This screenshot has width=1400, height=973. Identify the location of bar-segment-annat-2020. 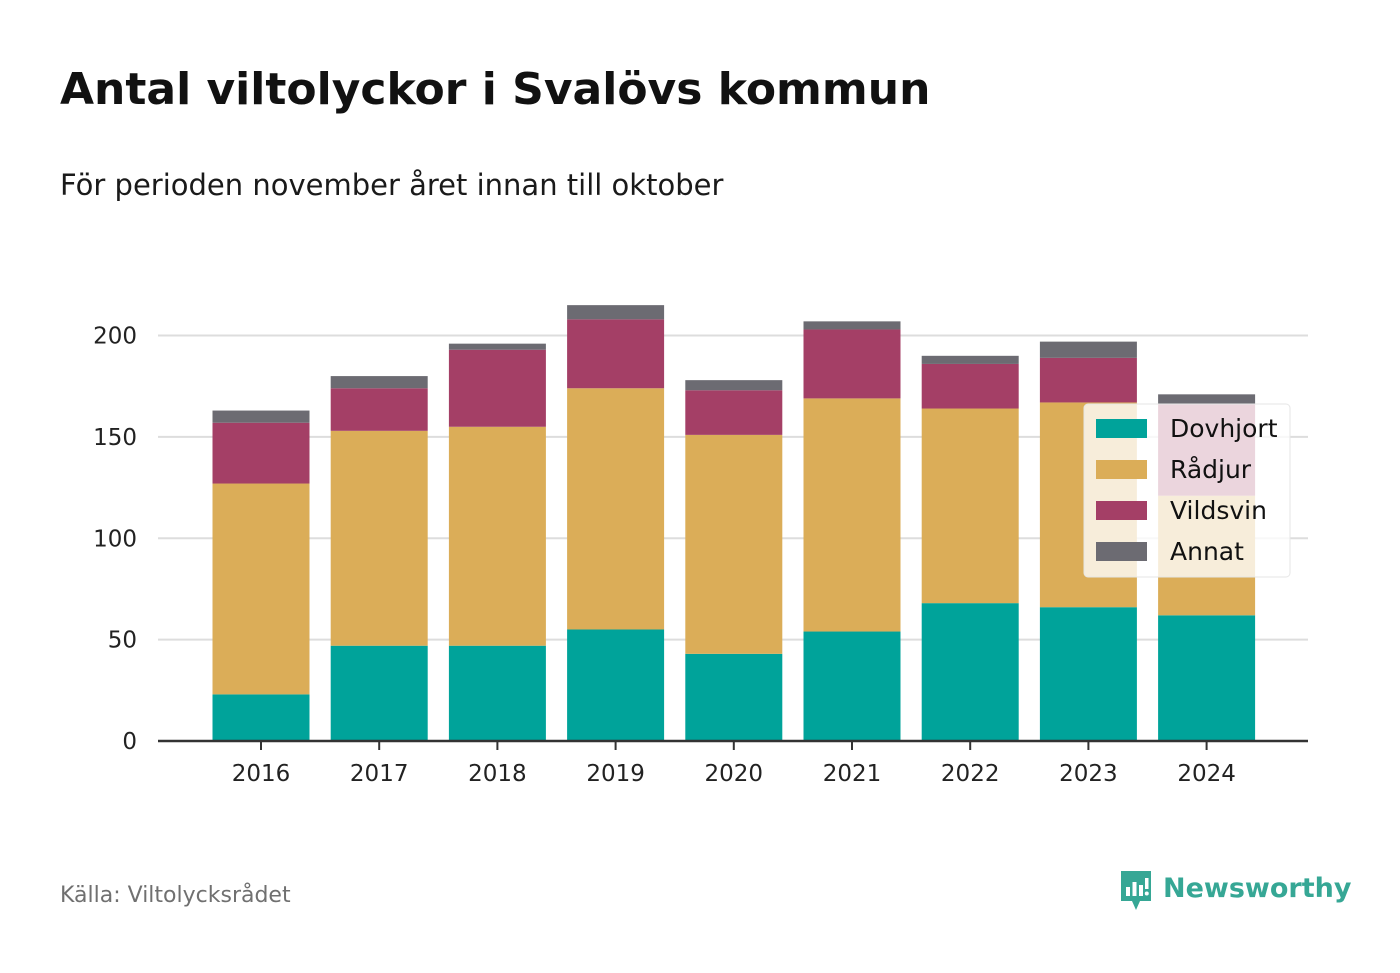
(734, 385).